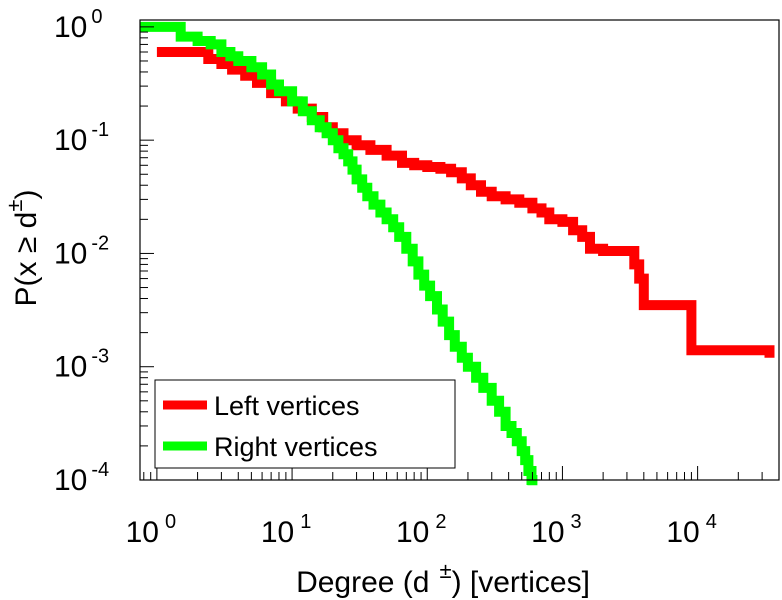 This screenshot has width=782, height=600. I want to click on x-tick-label: 10 3, so click(556, 530).